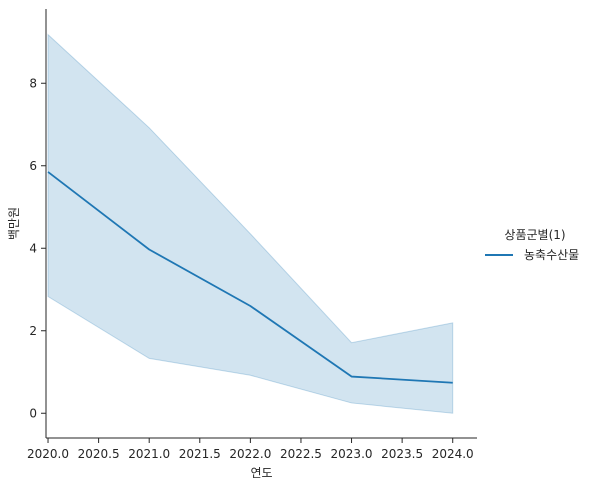  What do you see at coordinates (453, 454) in the screenshot?
I see `x-tick-label: 2024.0` at bounding box center [453, 454].